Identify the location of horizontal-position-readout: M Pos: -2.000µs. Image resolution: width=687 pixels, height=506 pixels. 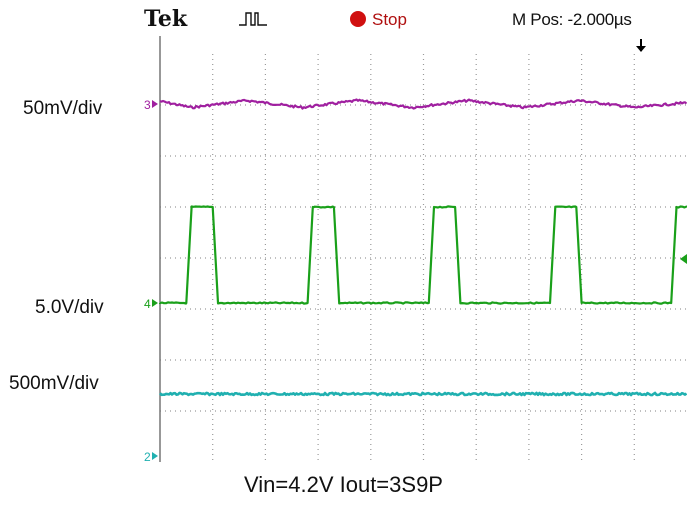
(572, 19).